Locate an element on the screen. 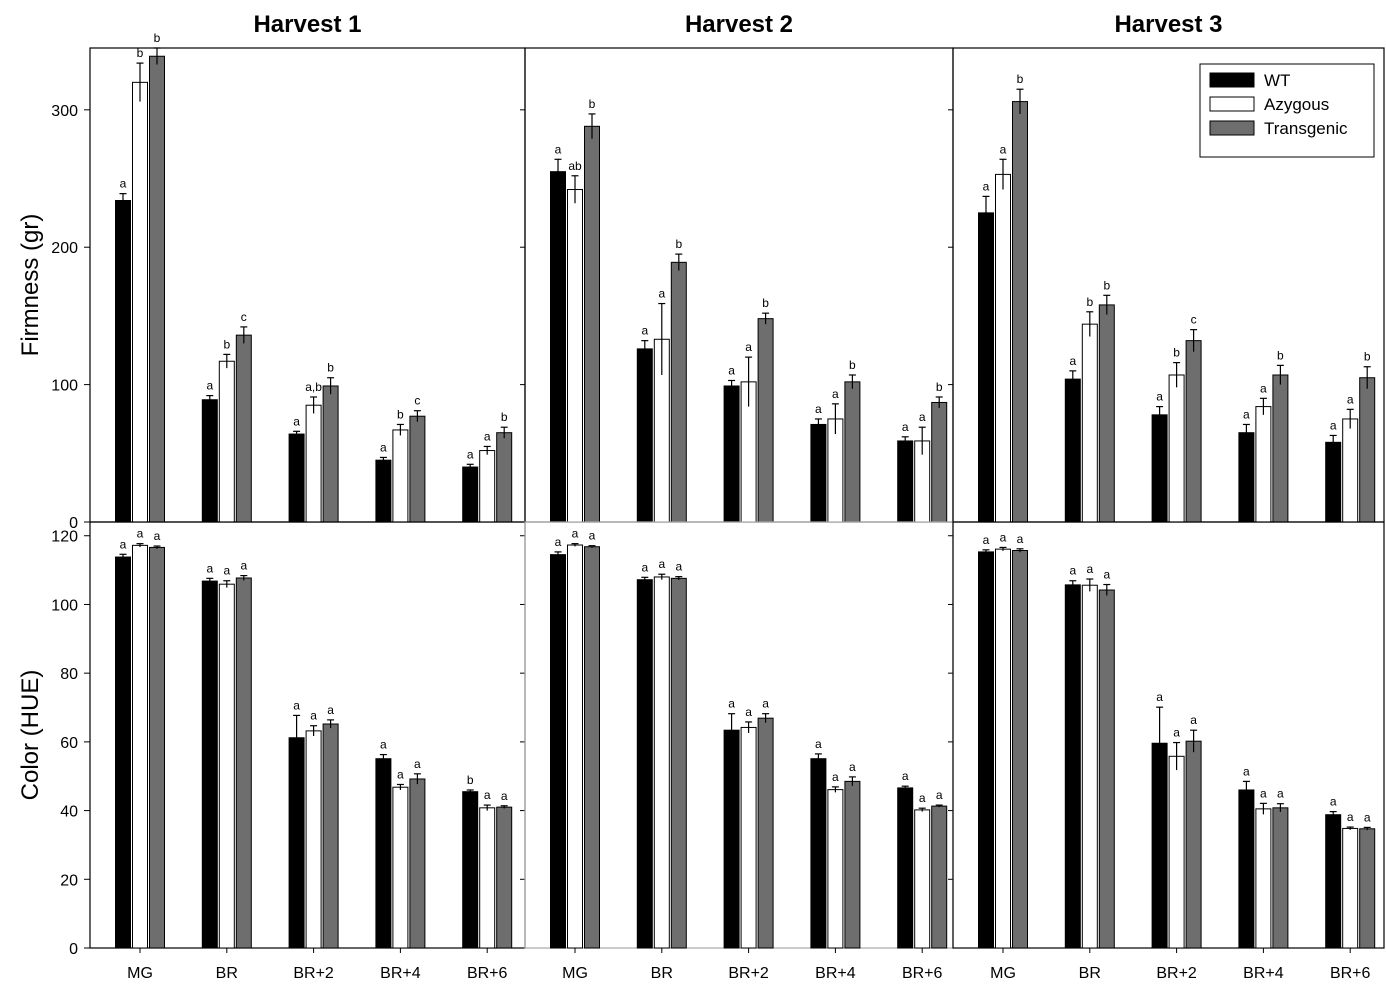 The width and height of the screenshot is (1386, 990). bar-transgenic-brplus4 is located at coordinates (852, 864).